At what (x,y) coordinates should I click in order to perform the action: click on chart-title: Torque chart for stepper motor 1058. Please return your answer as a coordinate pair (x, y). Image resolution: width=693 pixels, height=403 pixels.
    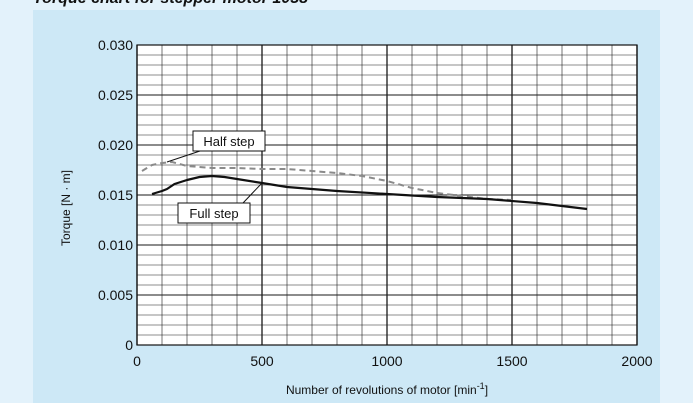
    Looking at the image, I should click on (170, 4).